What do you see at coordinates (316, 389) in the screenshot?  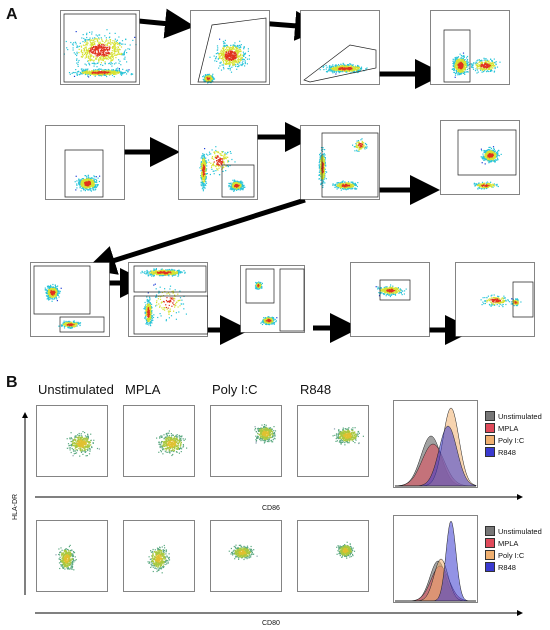 I see `condition-r848: R848` at bounding box center [316, 389].